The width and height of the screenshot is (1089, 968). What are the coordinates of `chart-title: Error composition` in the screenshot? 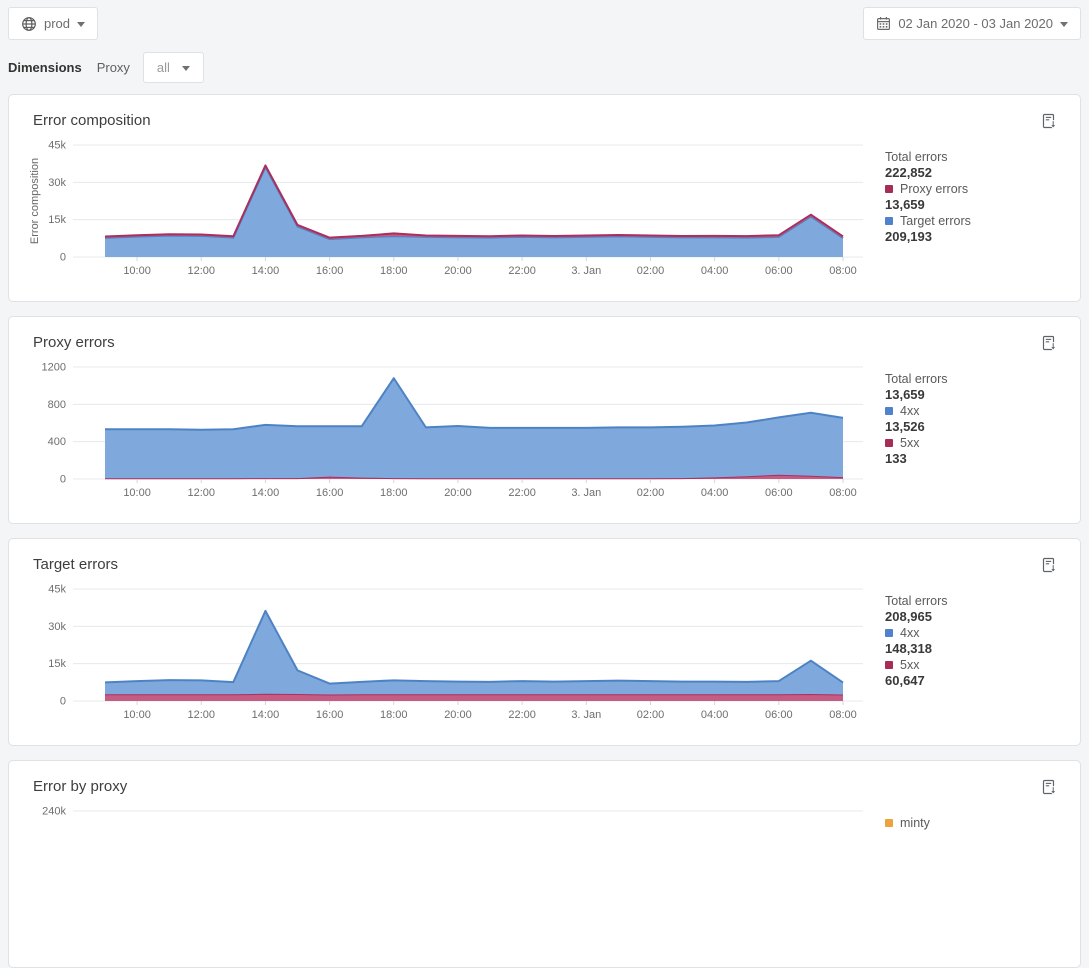 It's located at (92, 120).